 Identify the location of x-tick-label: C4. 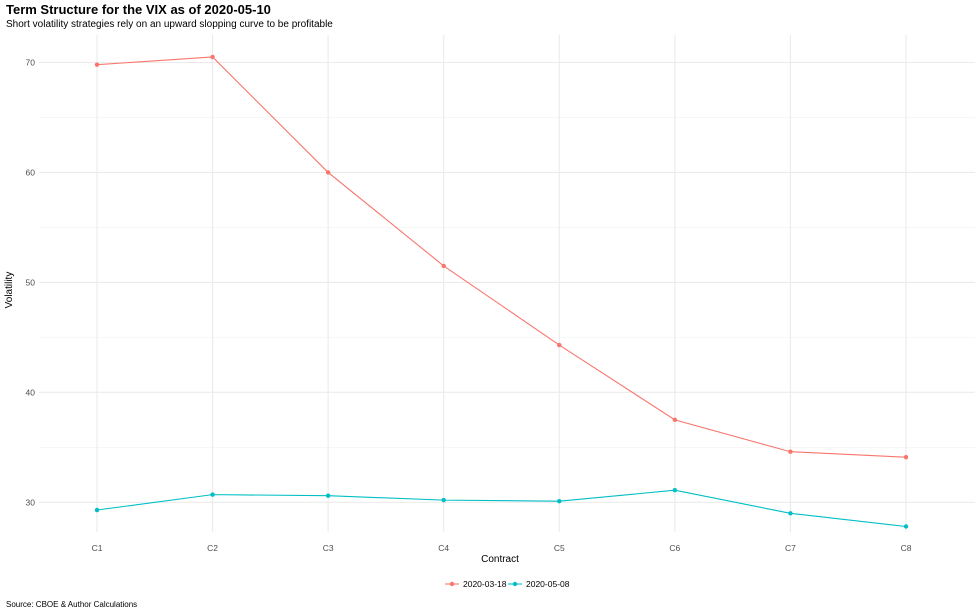
(443, 548).